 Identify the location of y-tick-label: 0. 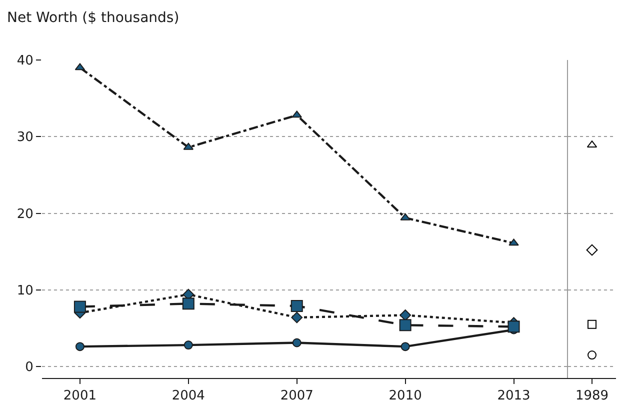
(29, 368).